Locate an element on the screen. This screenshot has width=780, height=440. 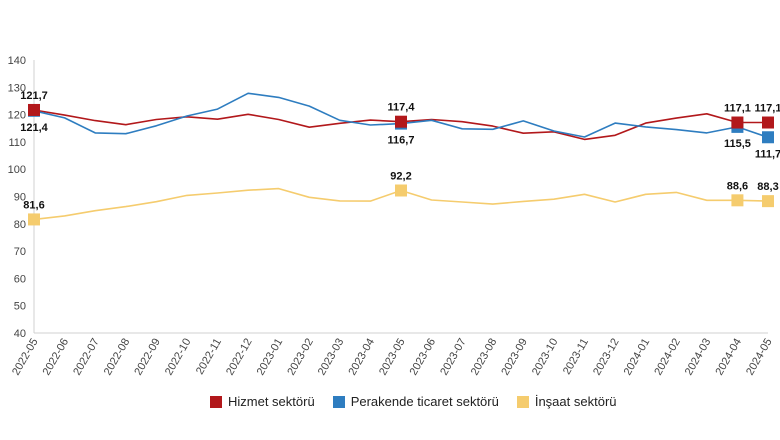
legend-swatch-hizmet is located at coordinates (216, 401).